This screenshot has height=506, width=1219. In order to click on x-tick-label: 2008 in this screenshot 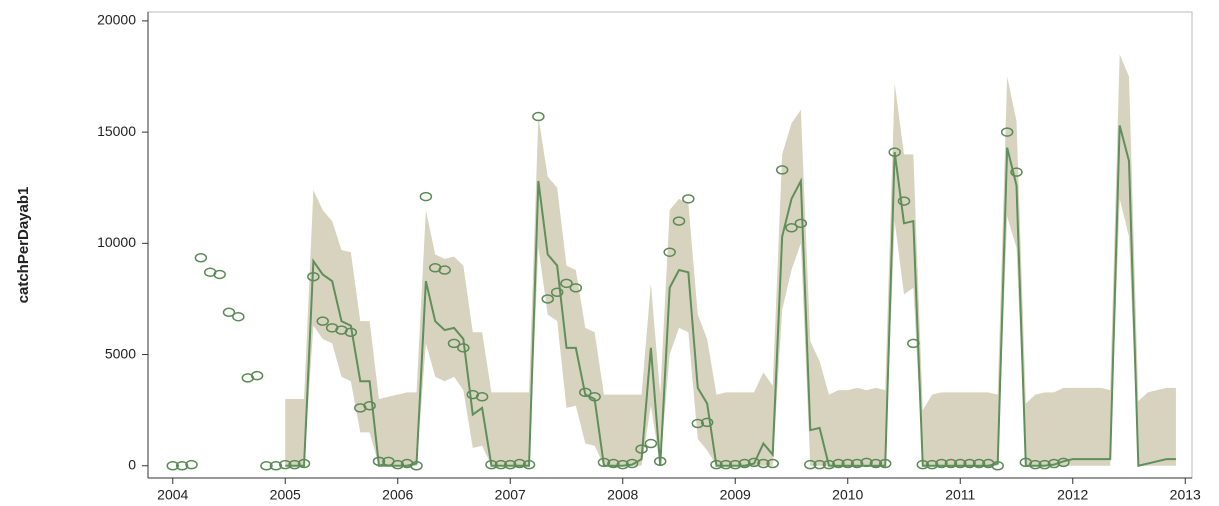, I will do `click(622, 495)`.